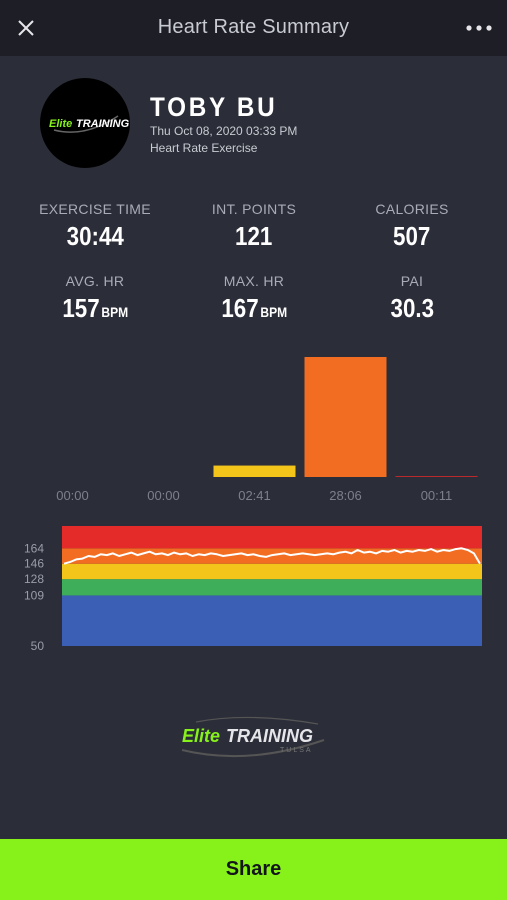 The image size is (507, 900). I want to click on brand-logo-text-a: Elite, so click(201, 736).